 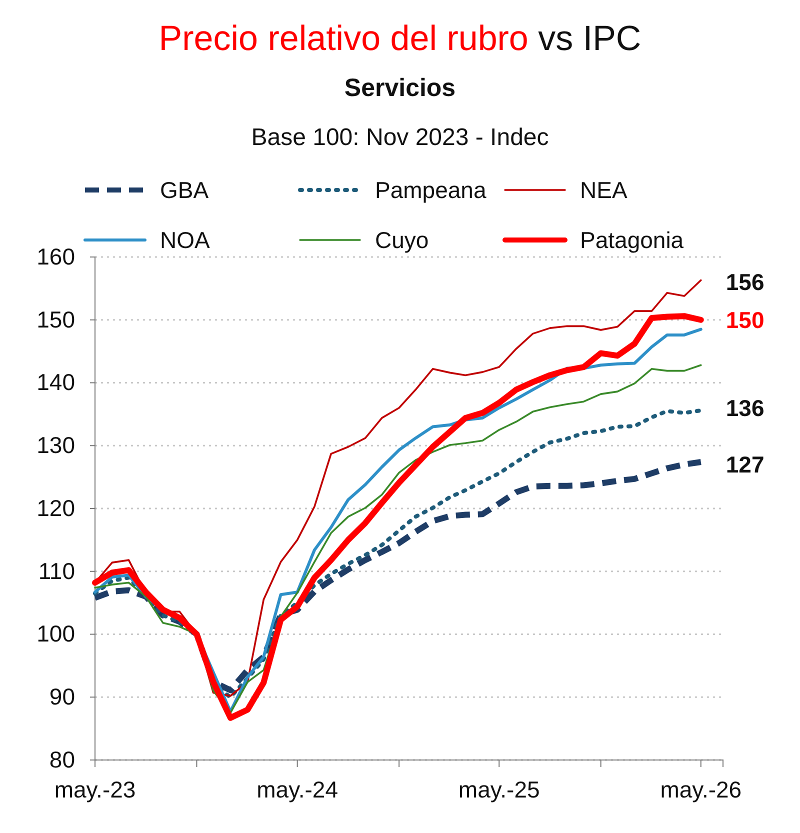 What do you see at coordinates (56, 571) in the screenshot?
I see `y-tick-label: 110` at bounding box center [56, 571].